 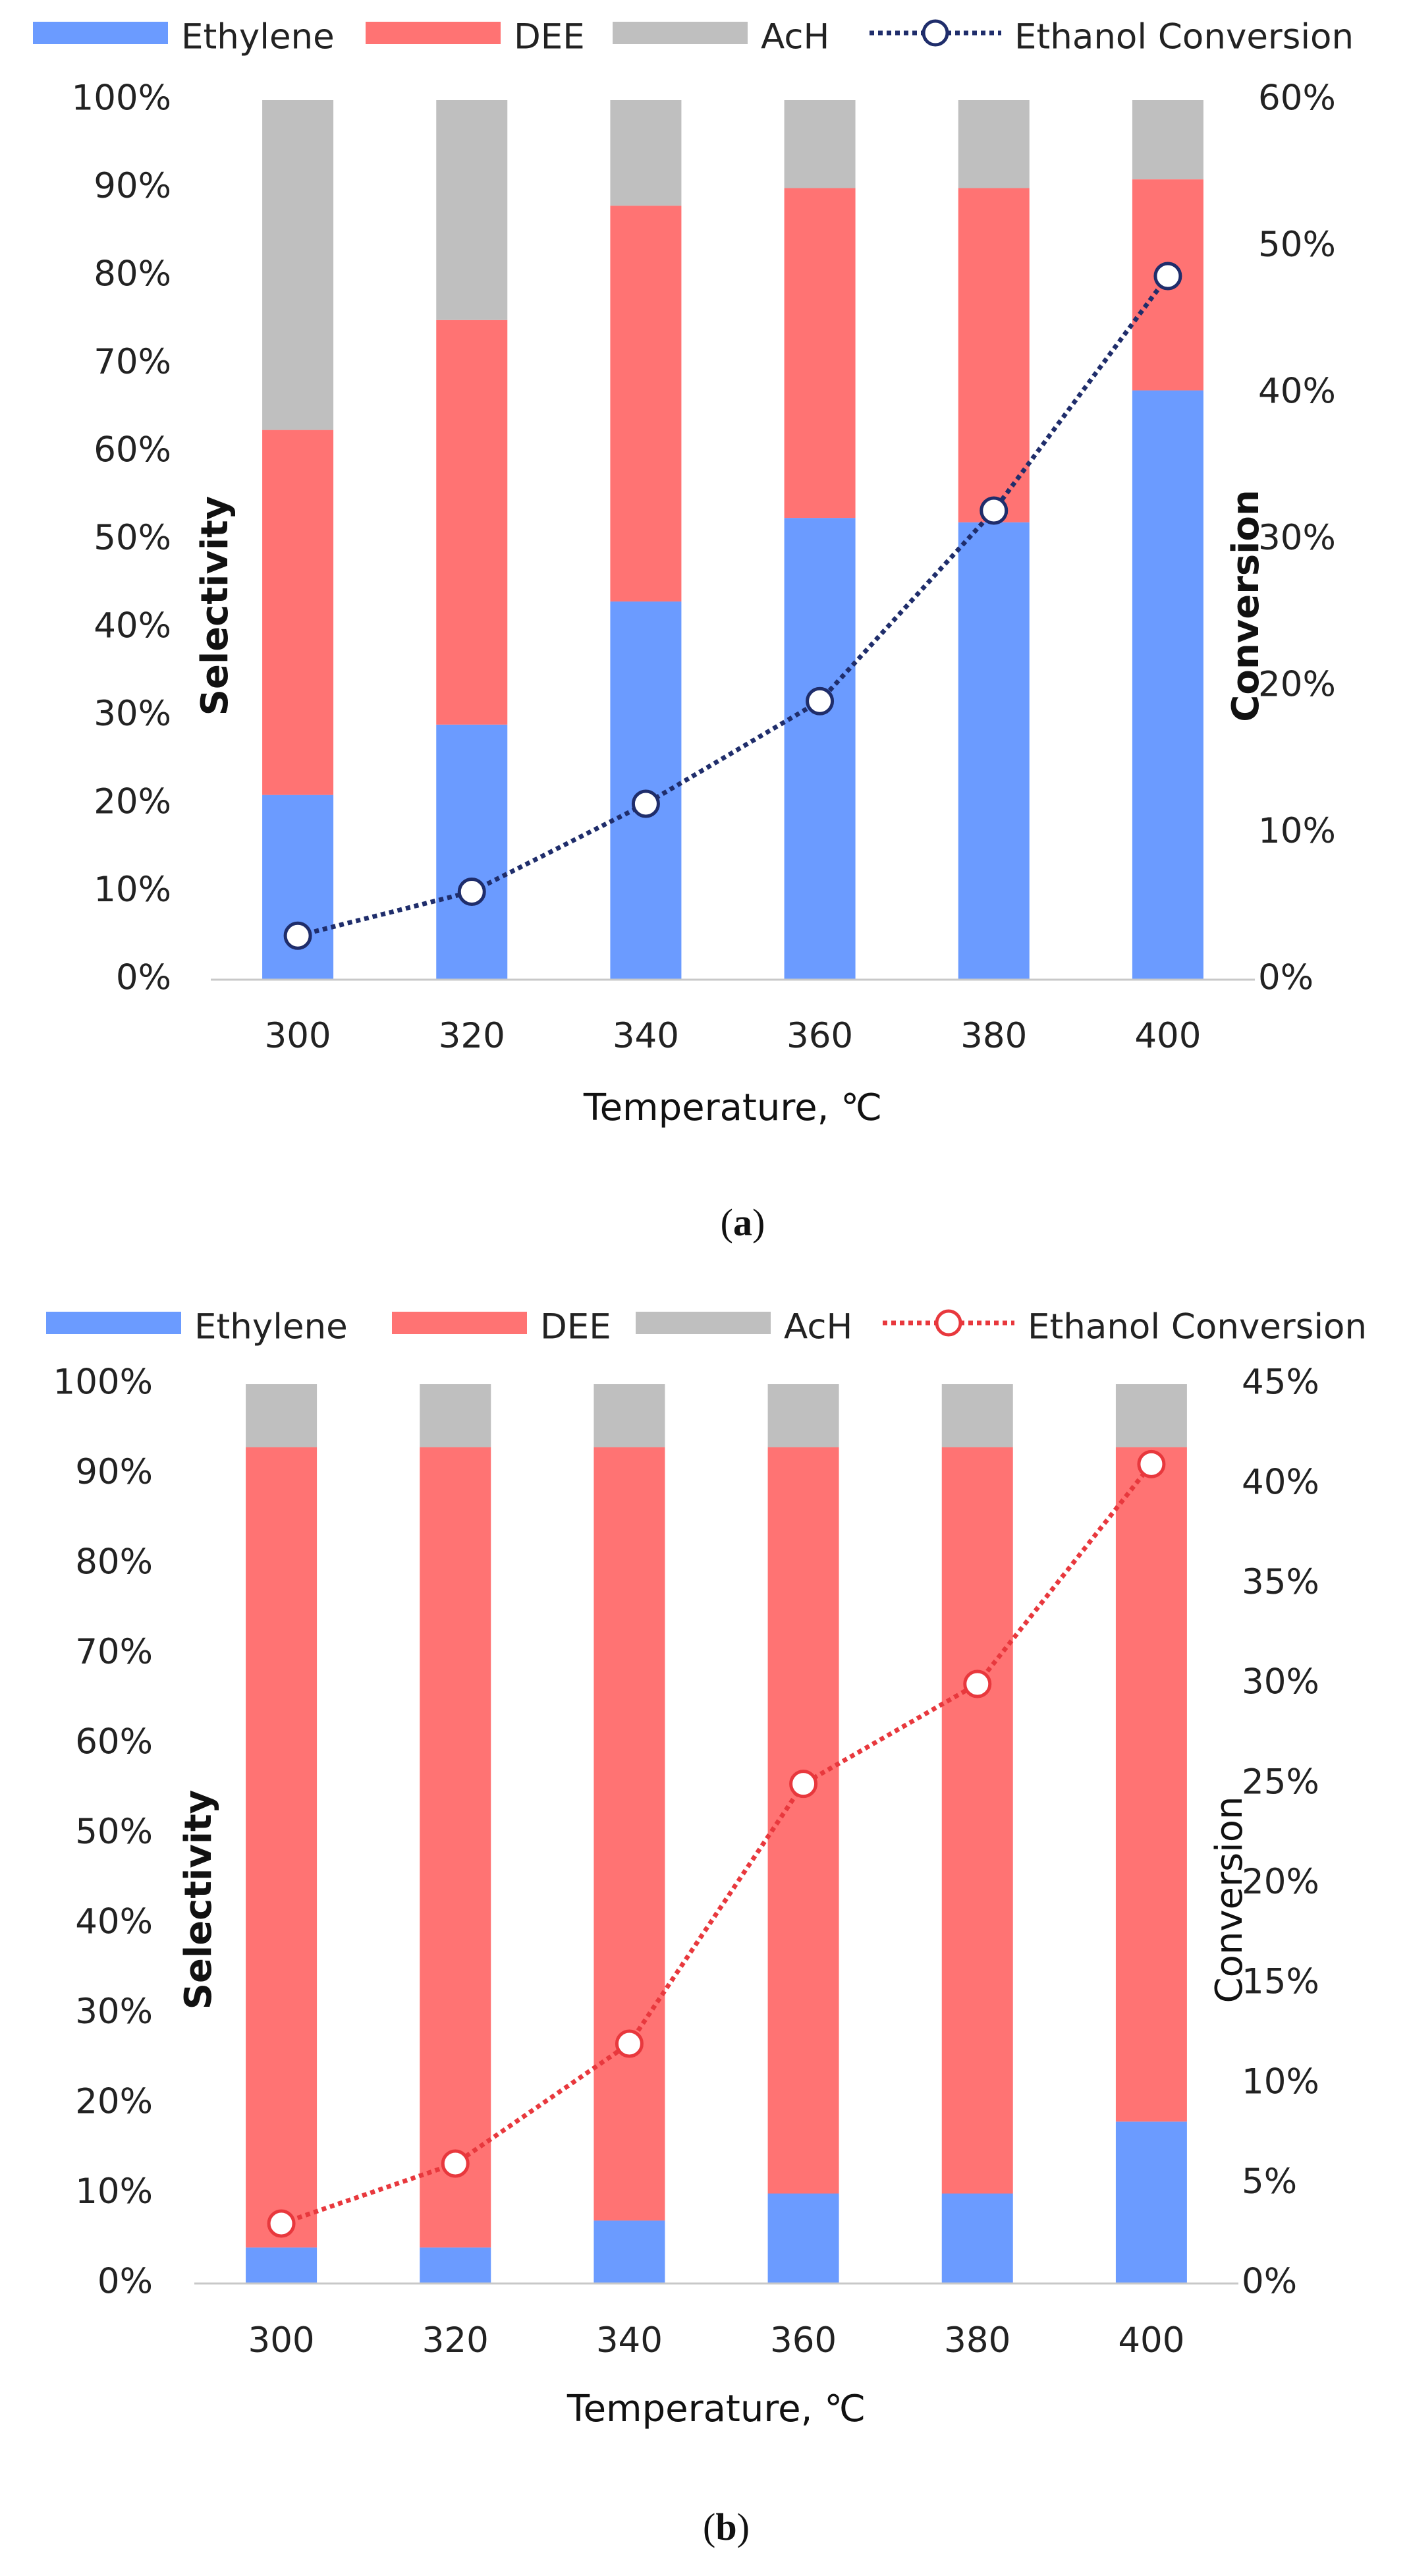 I want to click on x-tick-label: 300, so click(x=297, y=1036).